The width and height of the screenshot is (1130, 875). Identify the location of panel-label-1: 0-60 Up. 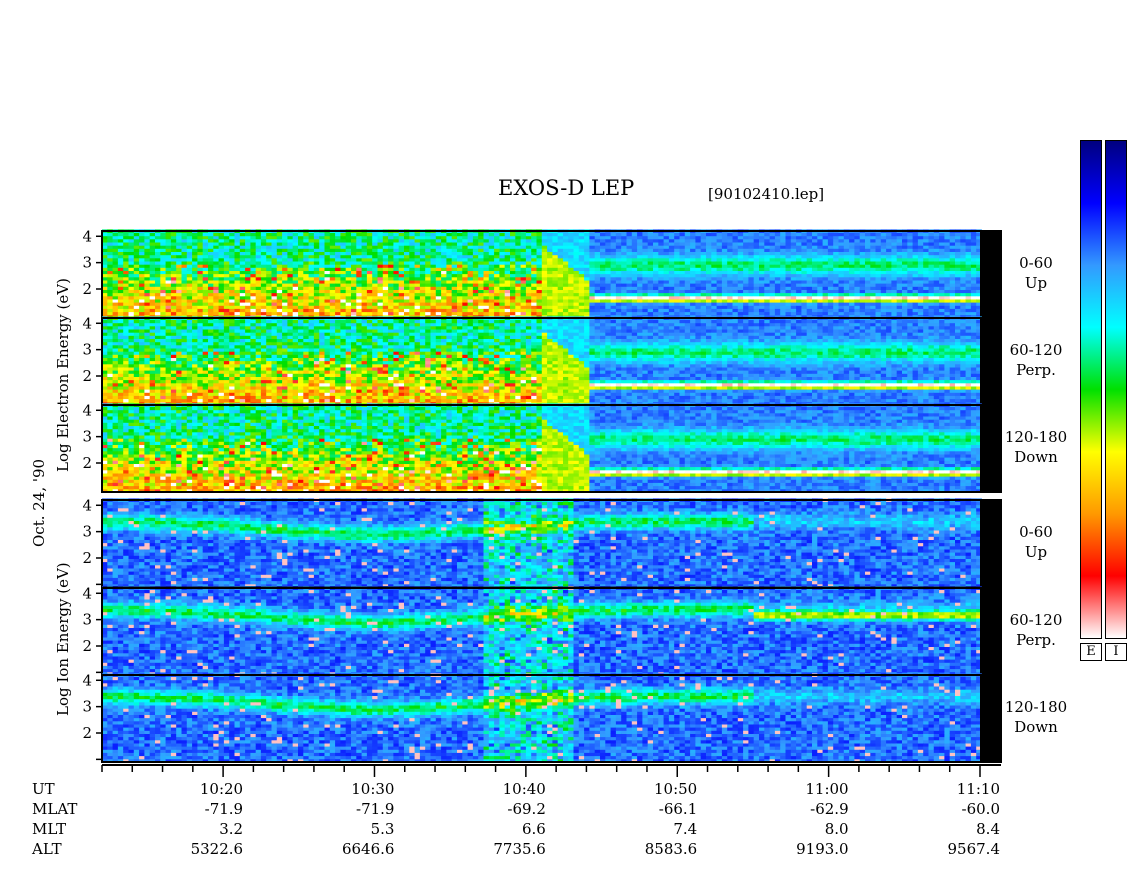
(1036, 273).